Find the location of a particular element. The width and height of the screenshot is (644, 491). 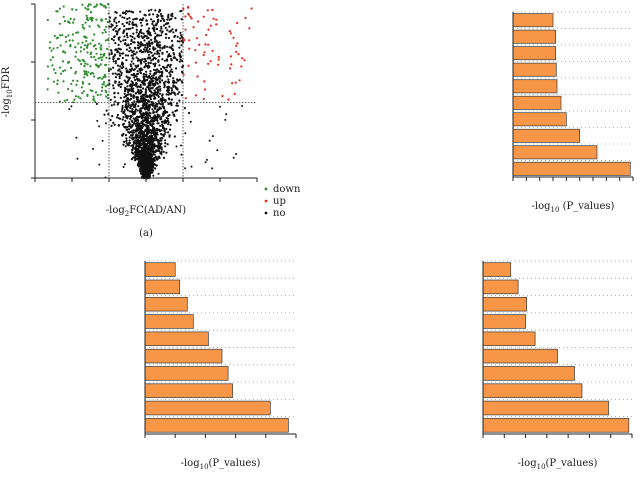

bar is located at coordinates (539, 119).